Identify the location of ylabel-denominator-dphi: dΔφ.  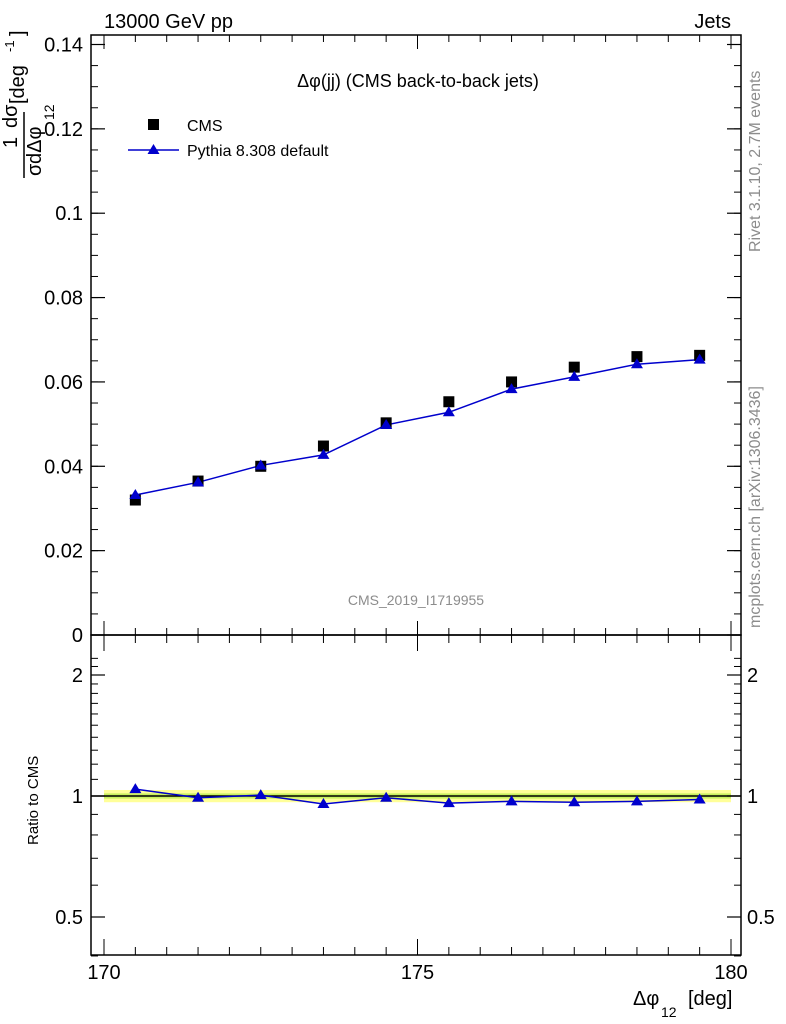
(35, 145).